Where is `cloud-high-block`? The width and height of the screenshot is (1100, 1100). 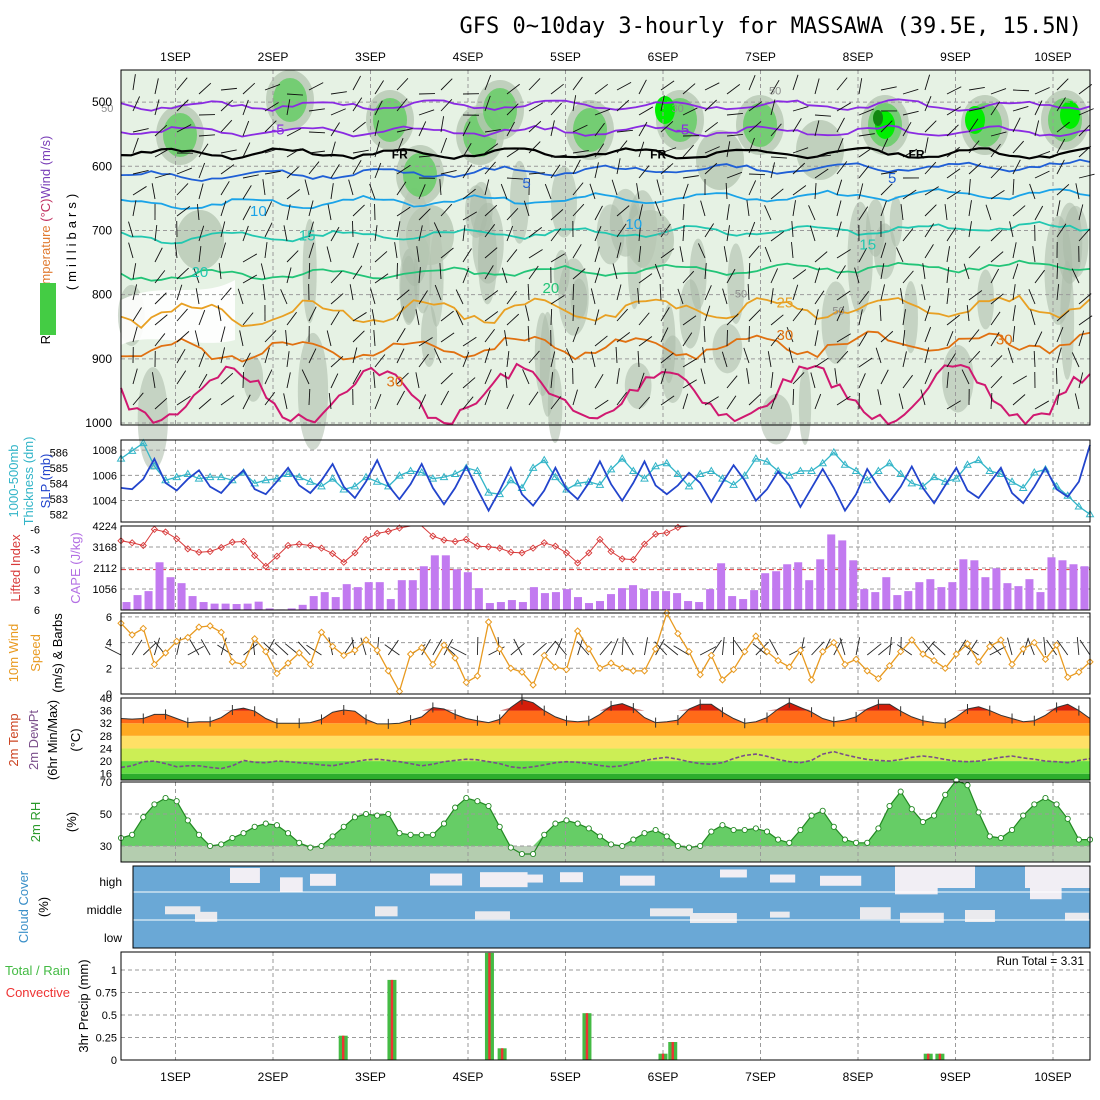
cloud-high-block is located at coordinates (446, 879).